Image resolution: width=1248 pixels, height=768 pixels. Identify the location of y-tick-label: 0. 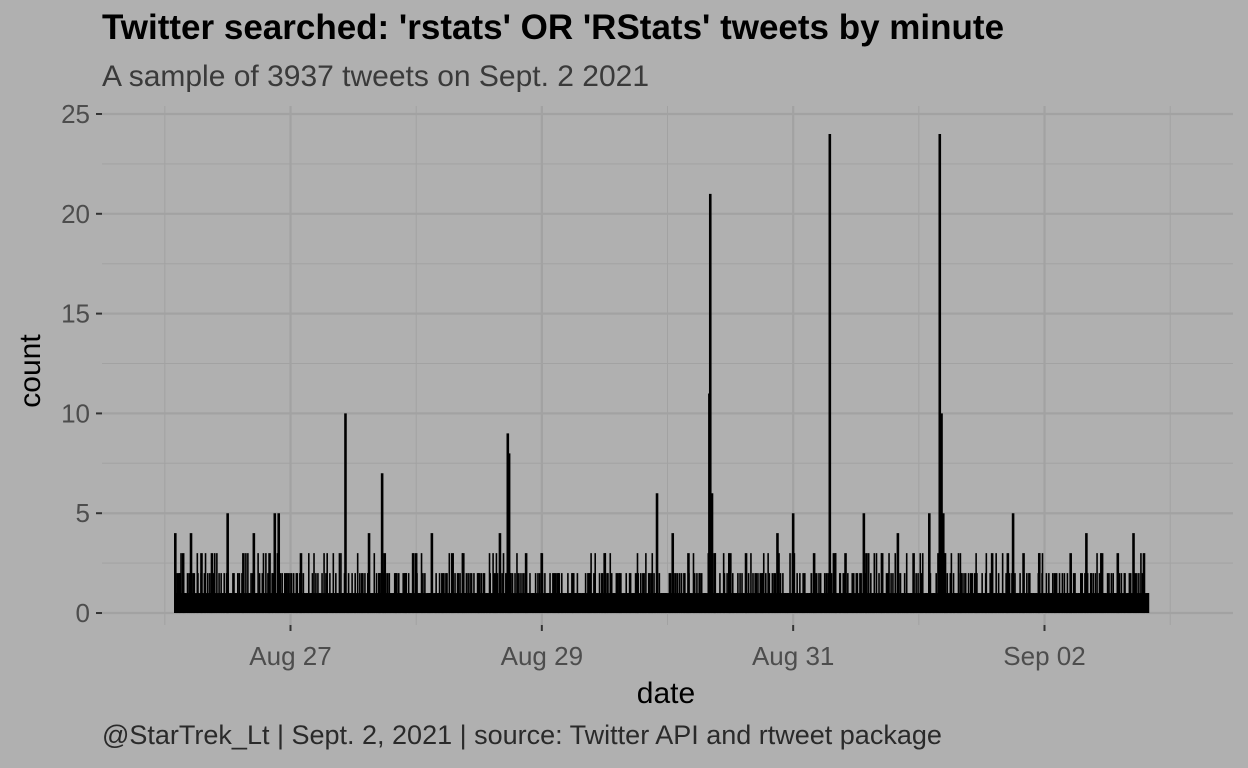
(83, 613).